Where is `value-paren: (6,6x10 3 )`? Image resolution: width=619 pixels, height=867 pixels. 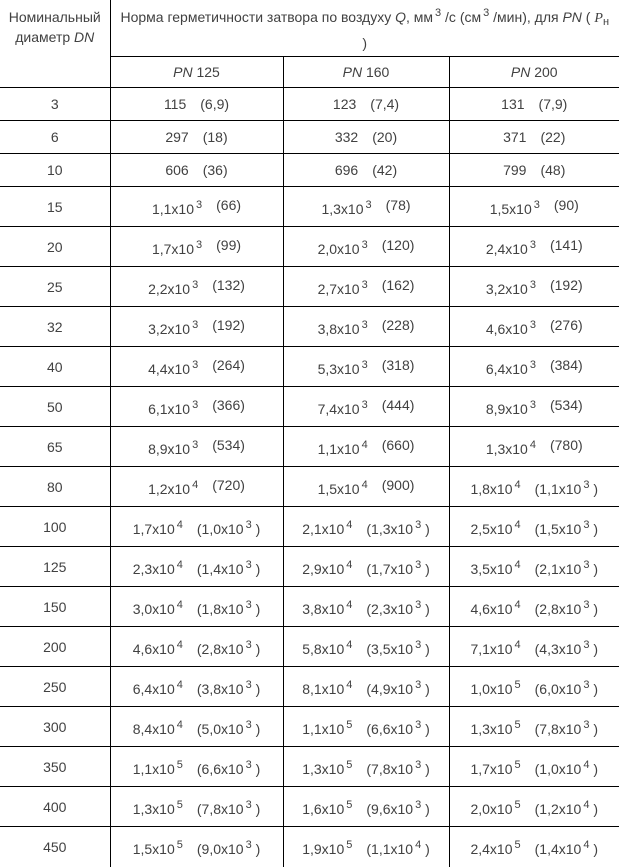 value-paren: (6,6x10 3 ) is located at coordinates (398, 727).